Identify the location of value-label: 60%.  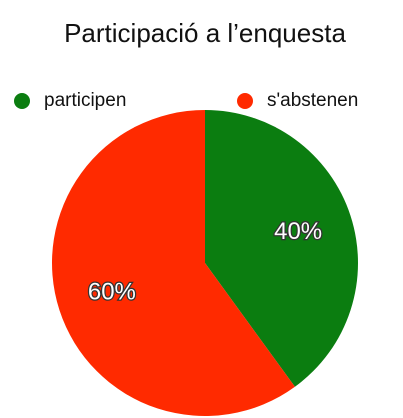
(112, 292).